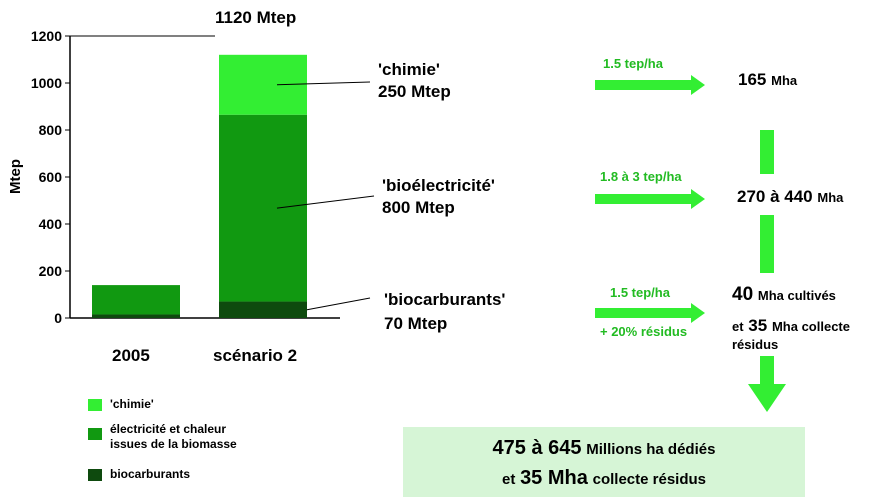  What do you see at coordinates (414, 91) in the screenshot?
I see `annotation-chimie-value: 250 Mtep` at bounding box center [414, 91].